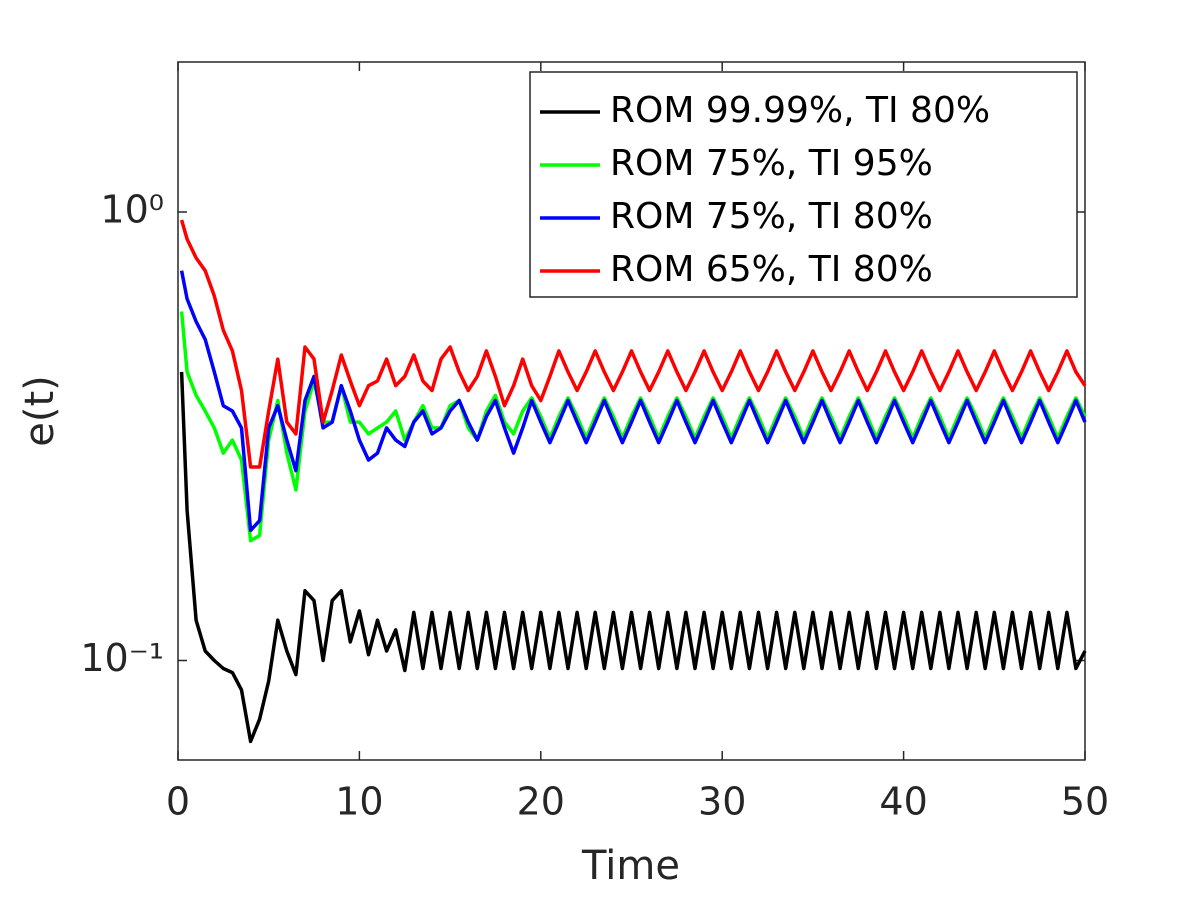 This screenshot has width=1196, height=898. I want to click on legend-label: ROM 75%, TI 95%, so click(771, 163).